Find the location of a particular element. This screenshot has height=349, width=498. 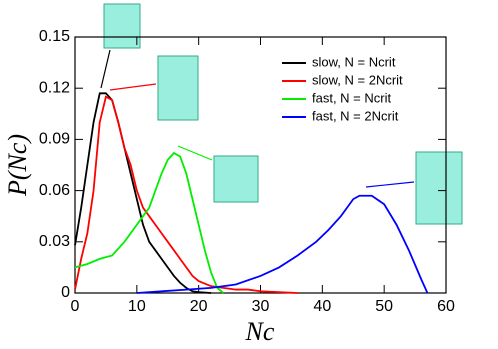

y-tick-label: 0.09 is located at coordinates (54, 139).